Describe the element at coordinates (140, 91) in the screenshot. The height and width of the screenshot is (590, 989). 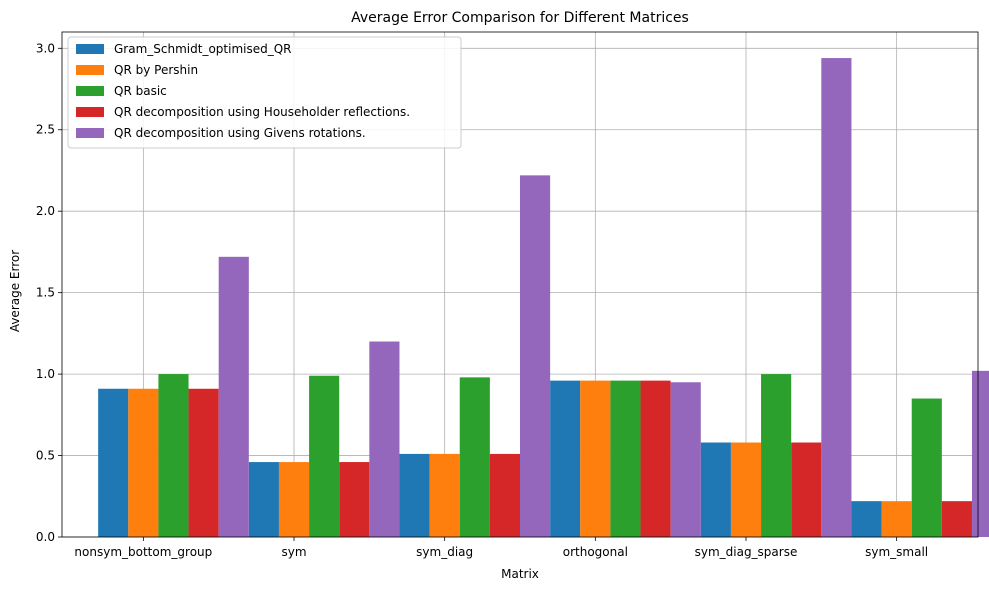
I see `legend-label: QR basic` at that location.